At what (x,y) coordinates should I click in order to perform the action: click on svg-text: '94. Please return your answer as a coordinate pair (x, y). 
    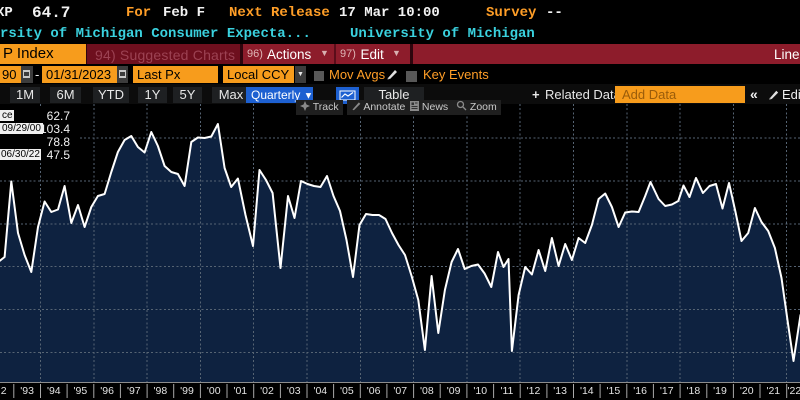
    Looking at the image, I should click on (54, 391).